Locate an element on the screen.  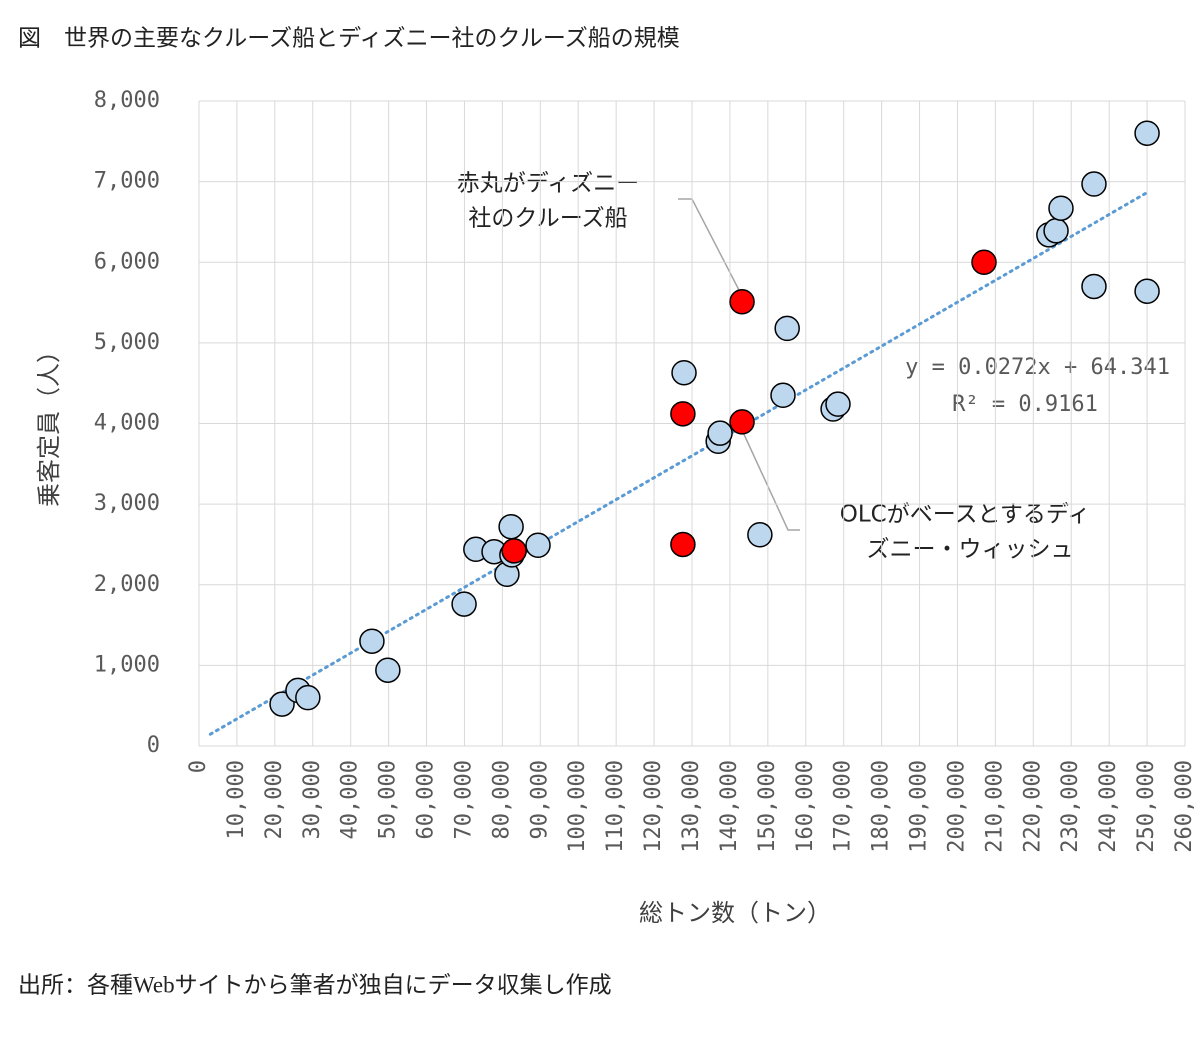
y-axis-label: 乗客定員（人） is located at coordinates (49, 423).